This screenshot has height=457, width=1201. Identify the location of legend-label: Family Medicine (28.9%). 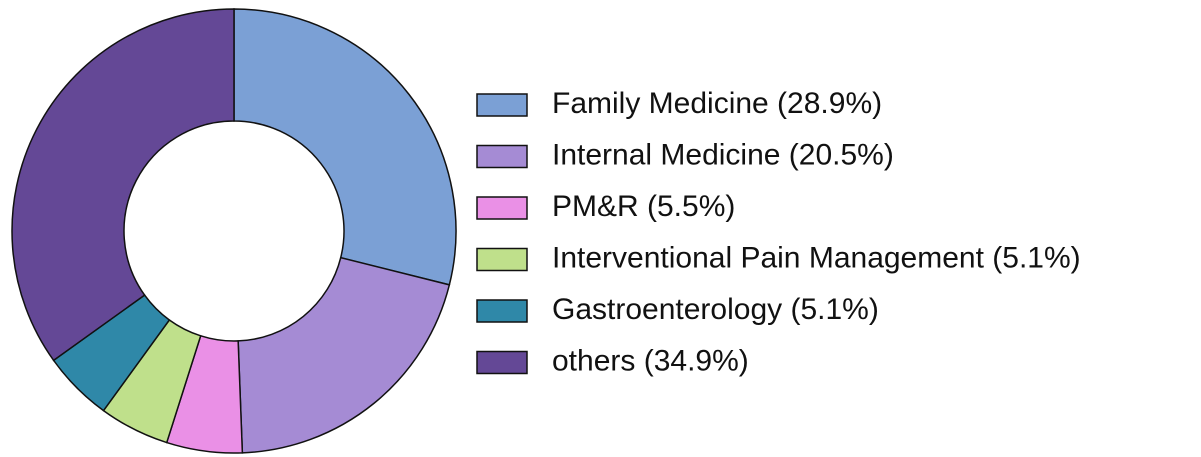
(717, 103).